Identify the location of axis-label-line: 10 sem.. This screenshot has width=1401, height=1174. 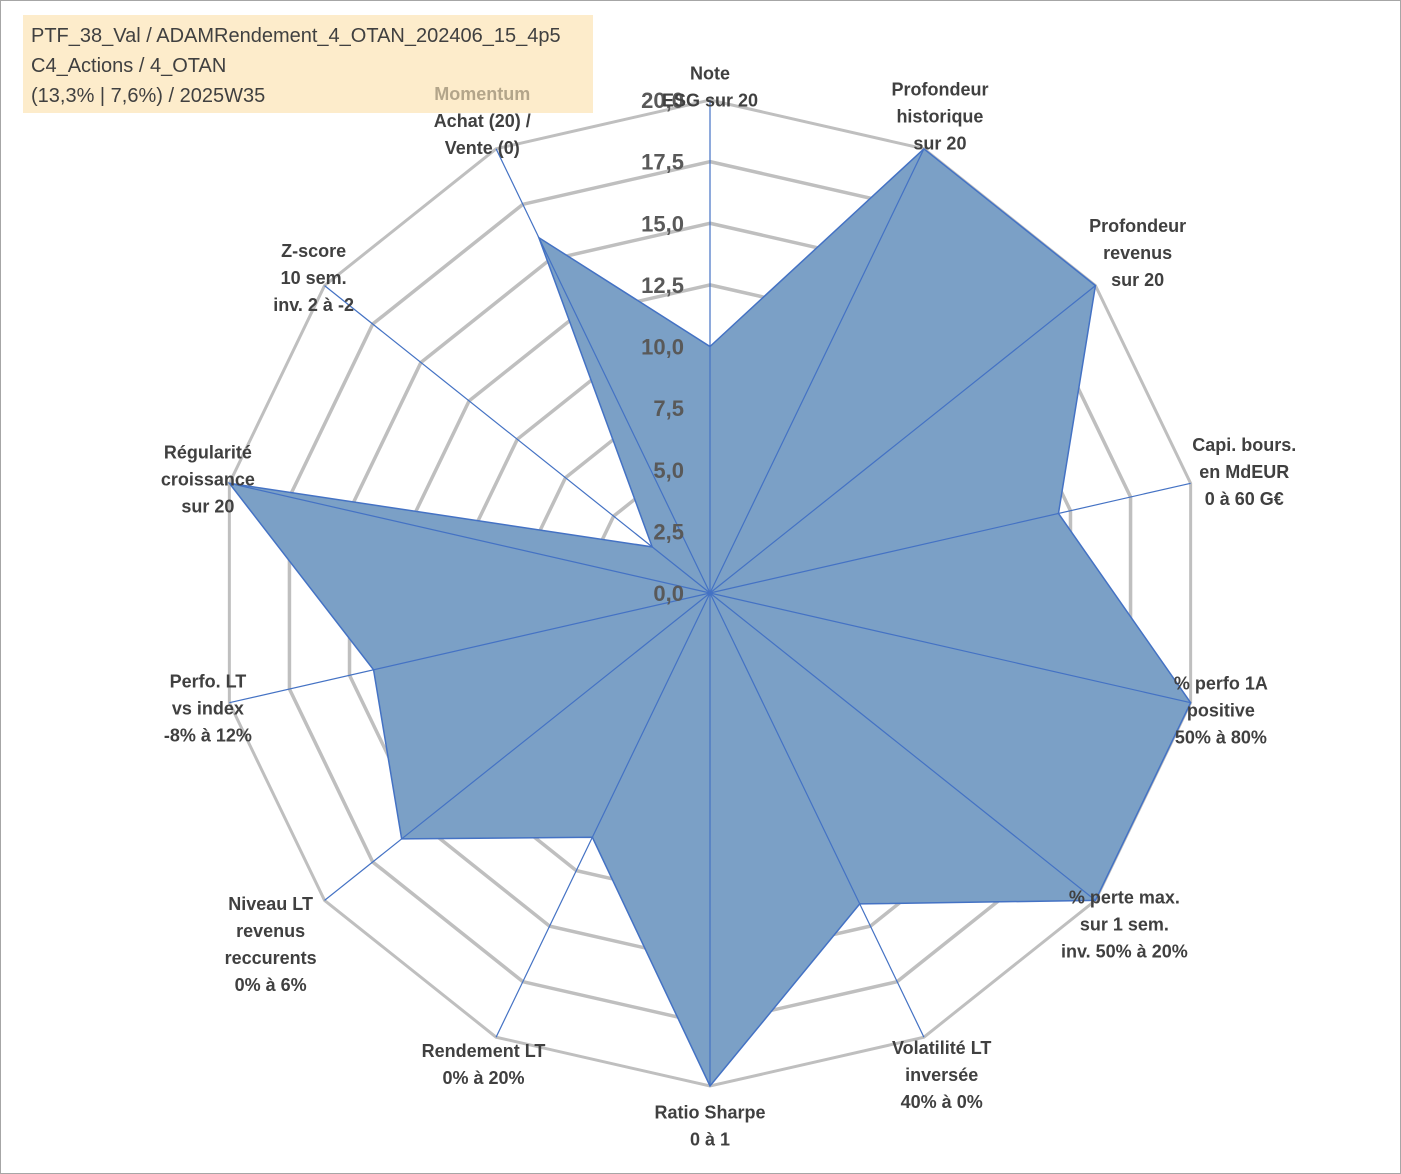
(314, 278).